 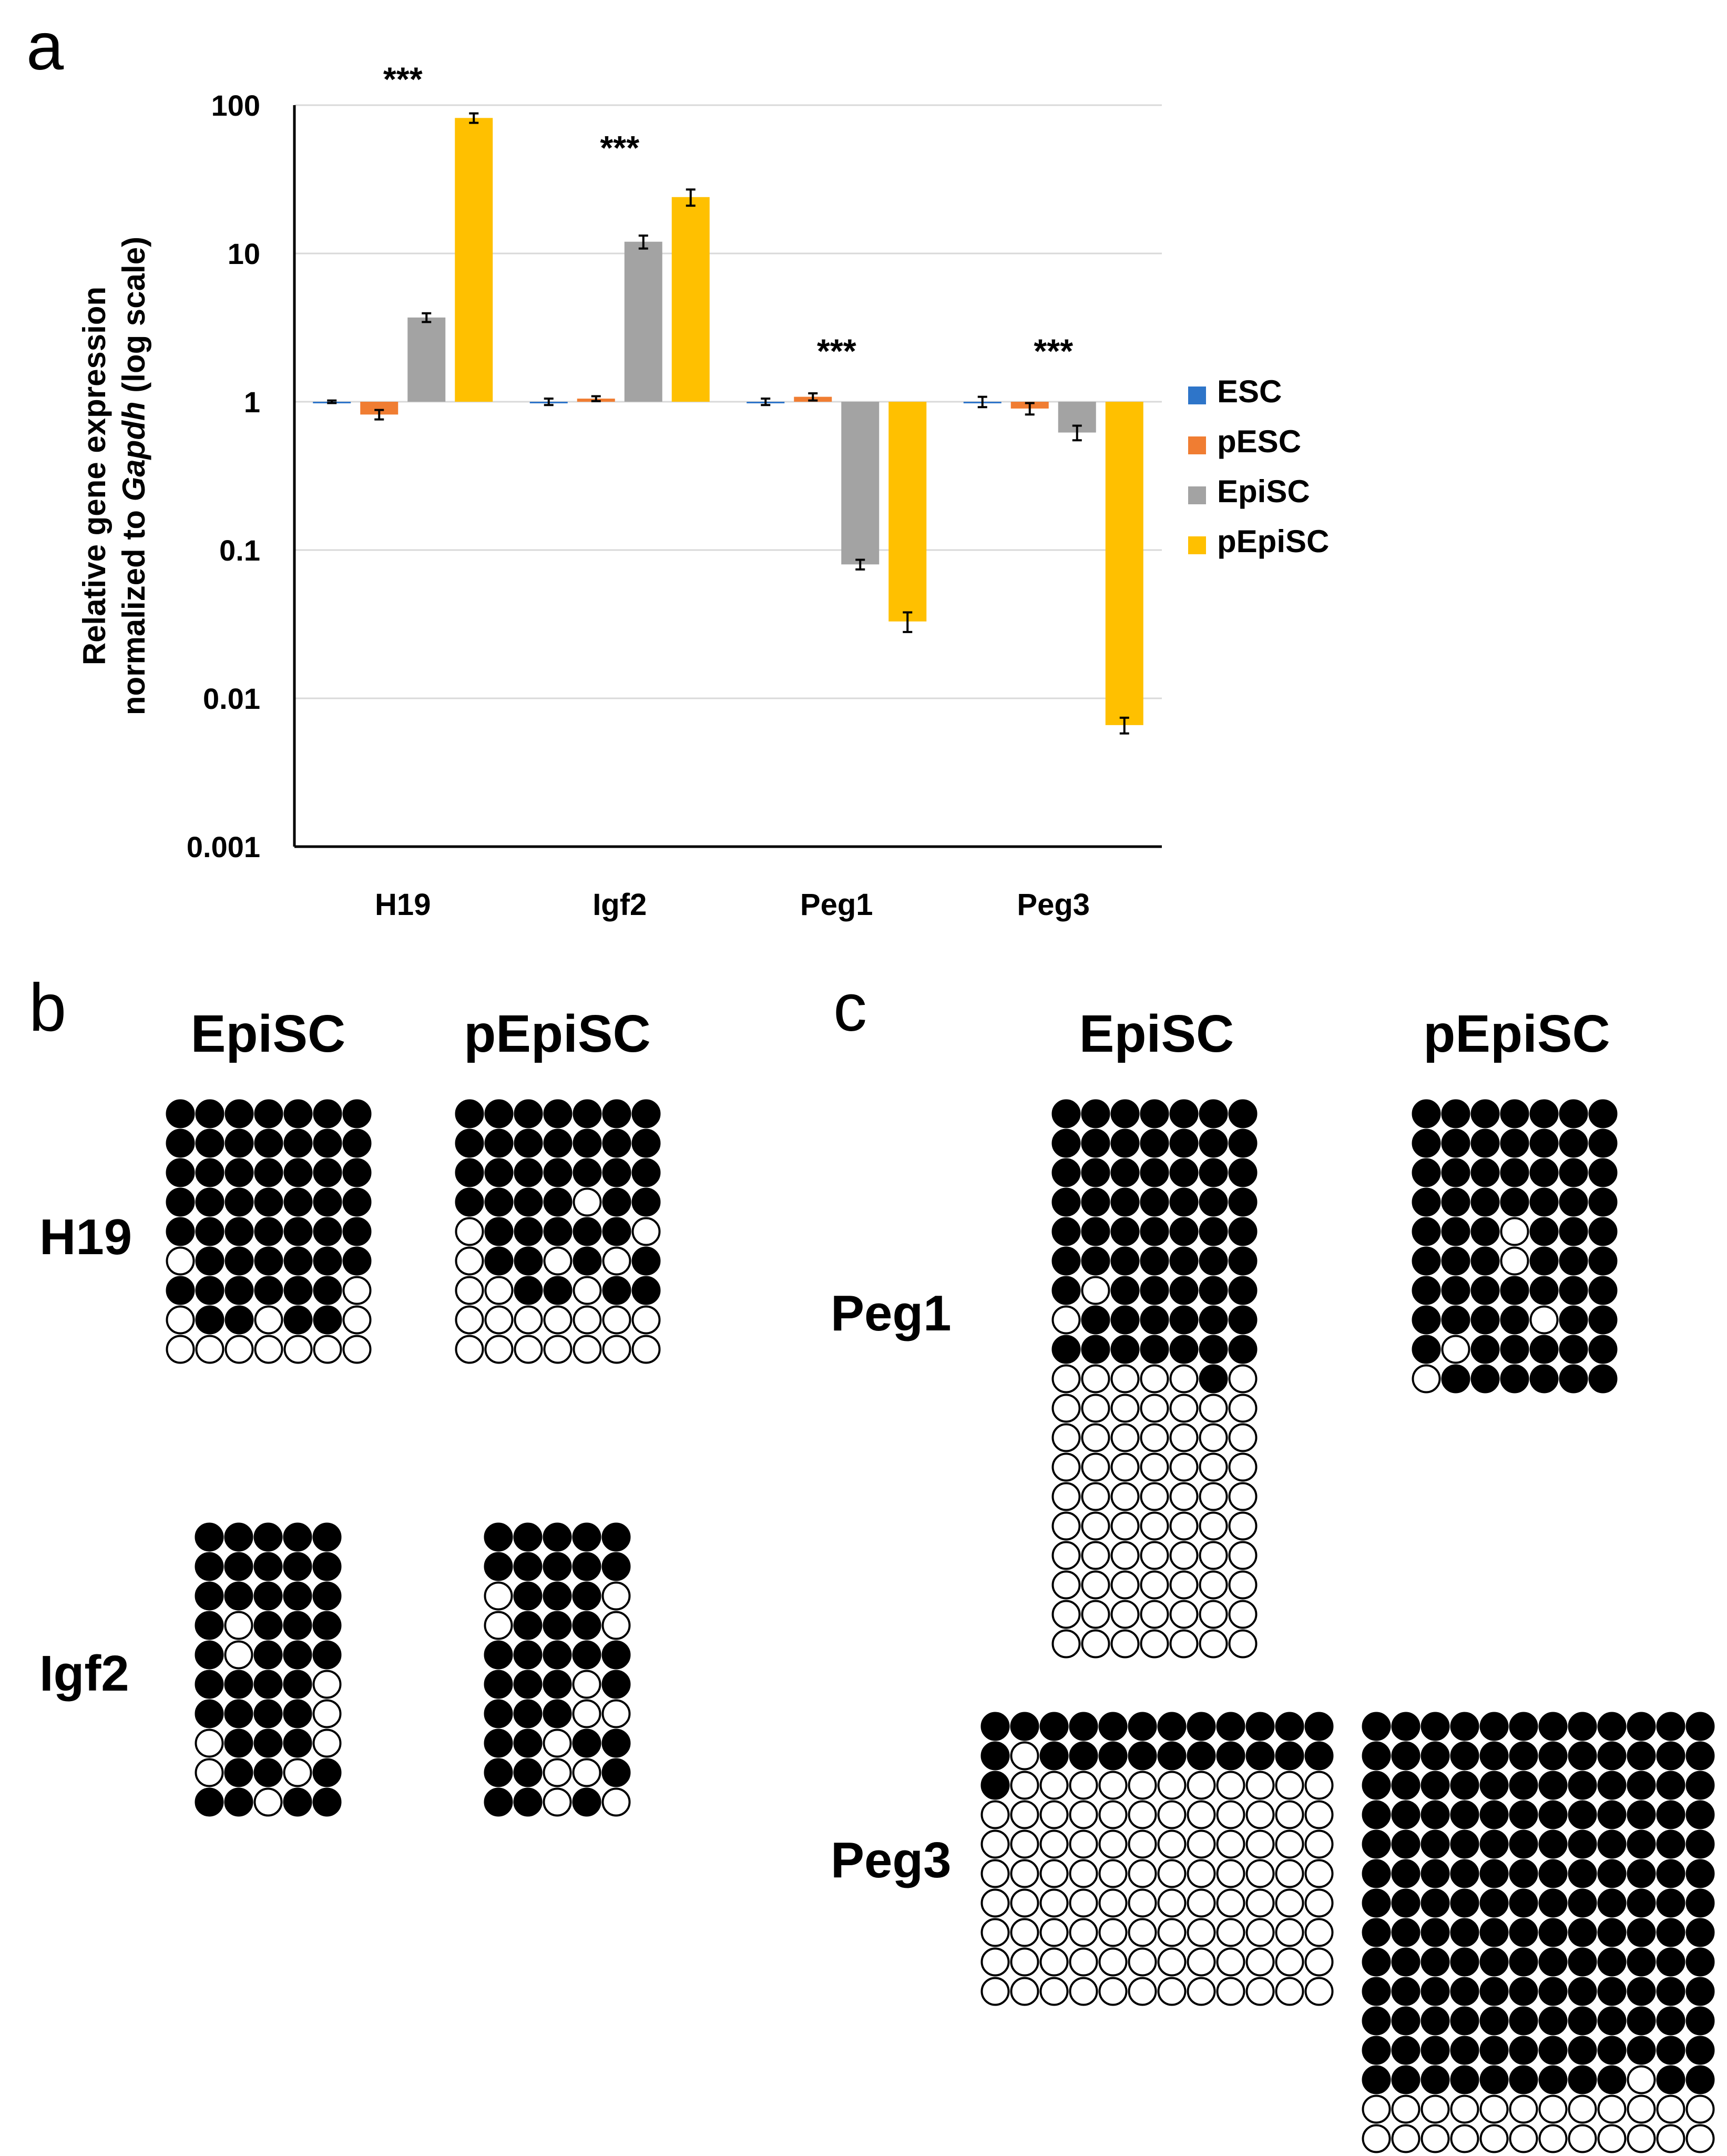 I want to click on legend-label-pESC: pESC, so click(x=1259, y=441).